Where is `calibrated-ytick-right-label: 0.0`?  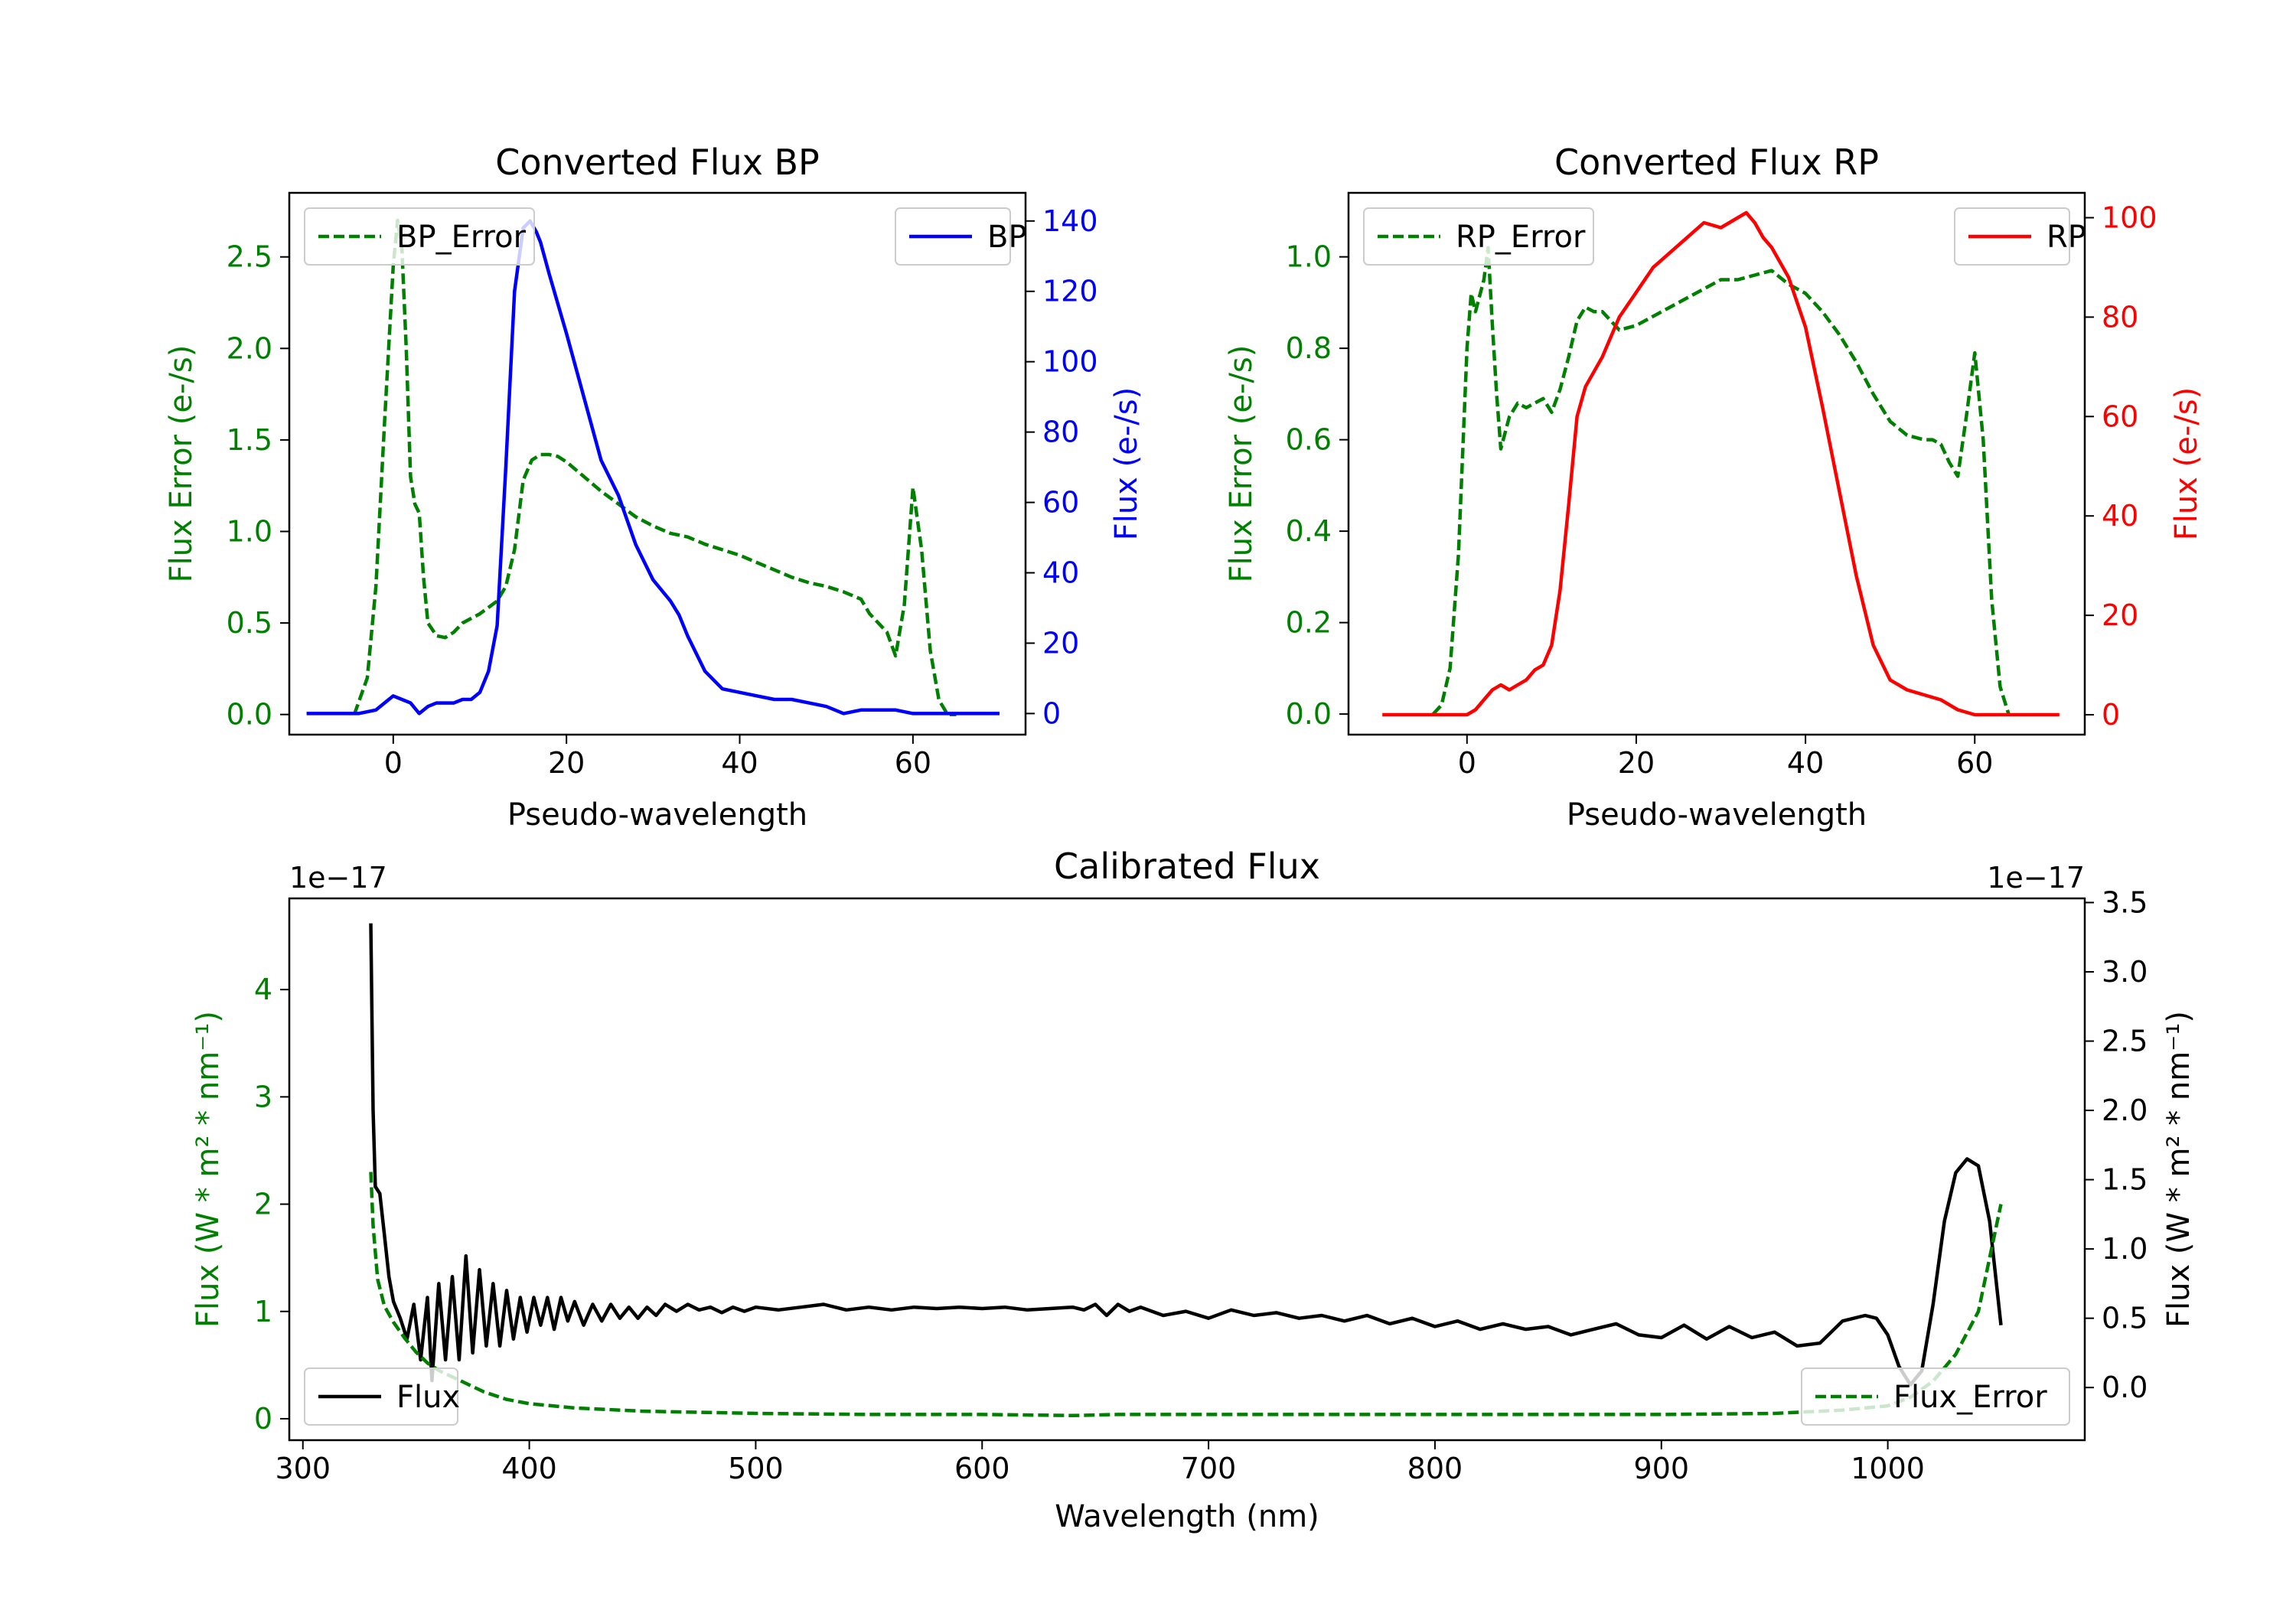 calibrated-ytick-right-label: 0.0 is located at coordinates (2125, 1387).